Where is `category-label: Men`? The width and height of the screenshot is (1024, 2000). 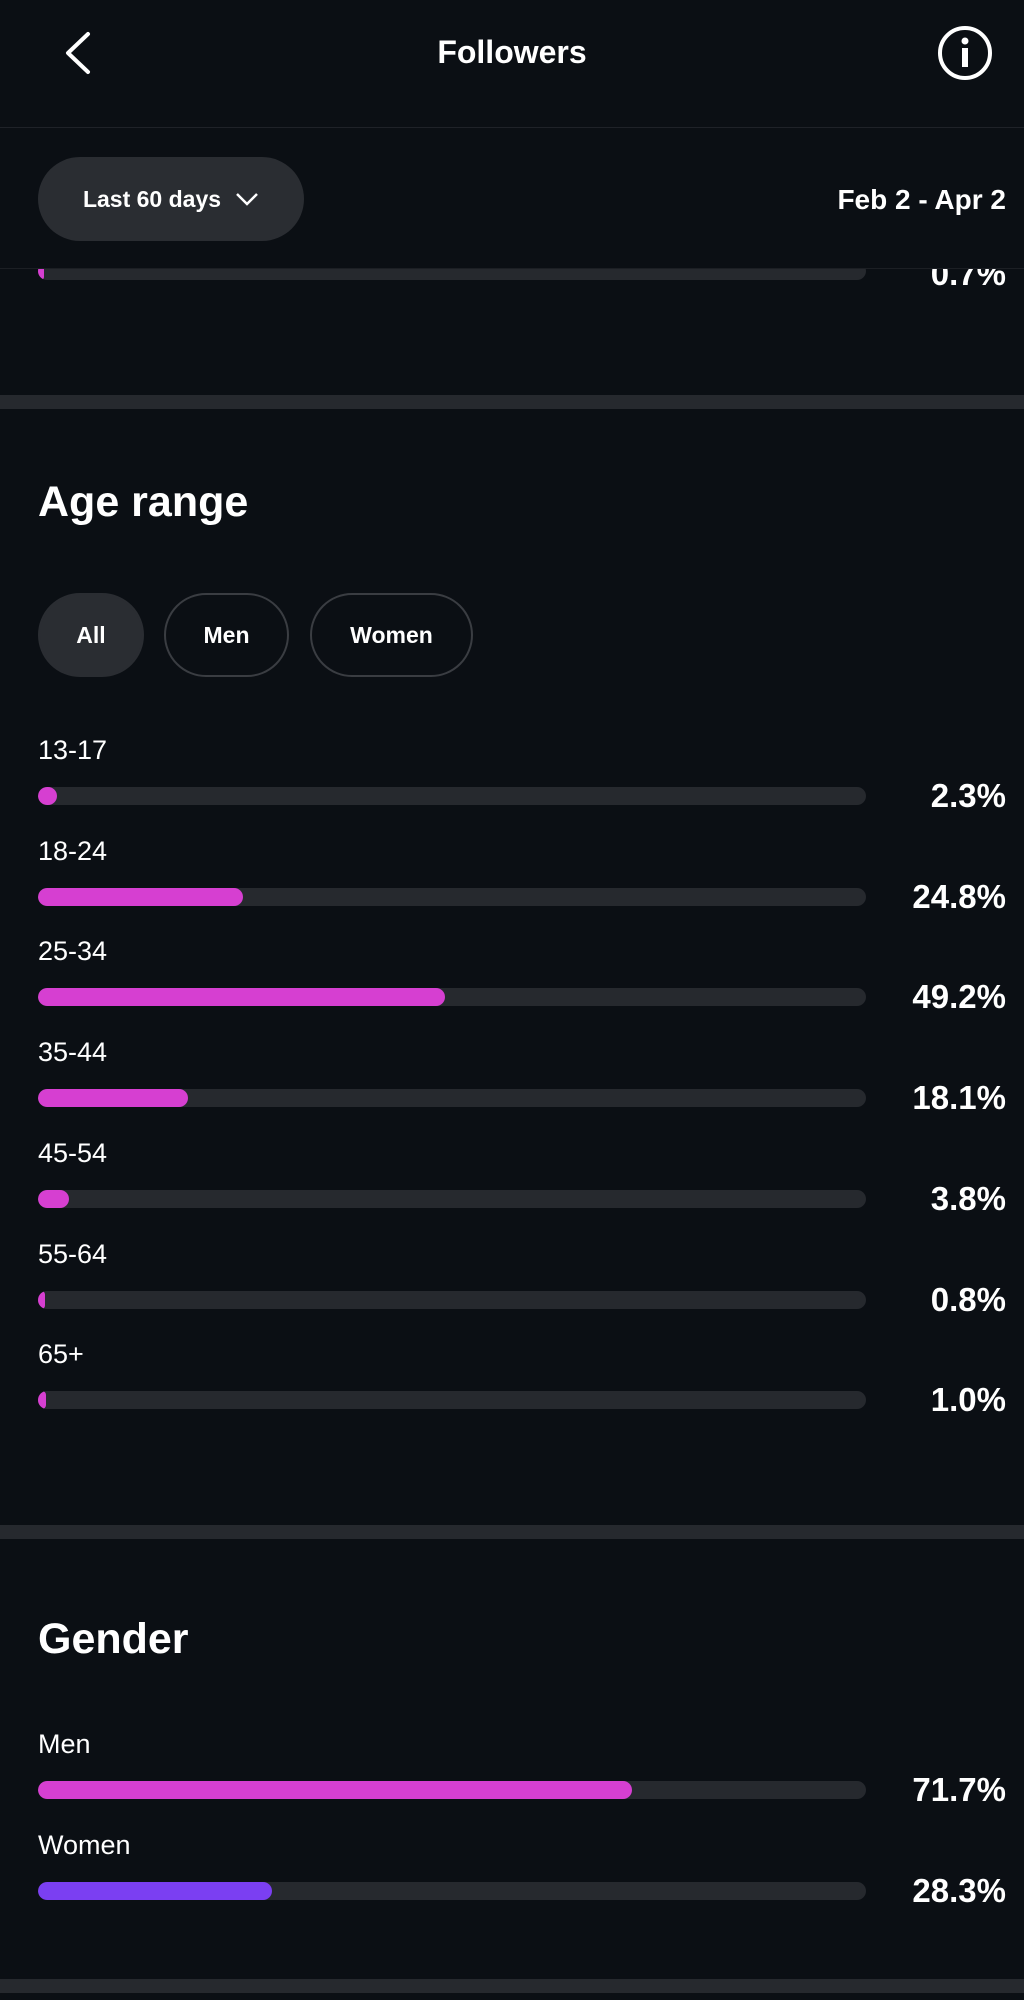 category-label: Men is located at coordinates (64, 1744).